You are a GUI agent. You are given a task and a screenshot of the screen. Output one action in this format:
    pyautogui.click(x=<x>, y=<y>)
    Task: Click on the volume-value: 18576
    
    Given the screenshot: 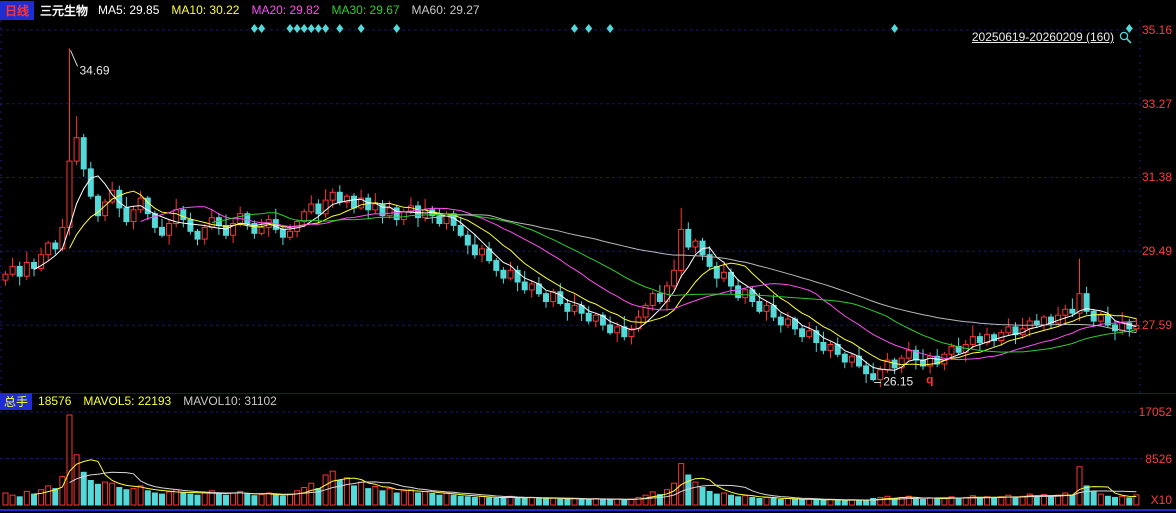 What is the action you would take?
    pyautogui.click(x=55, y=401)
    